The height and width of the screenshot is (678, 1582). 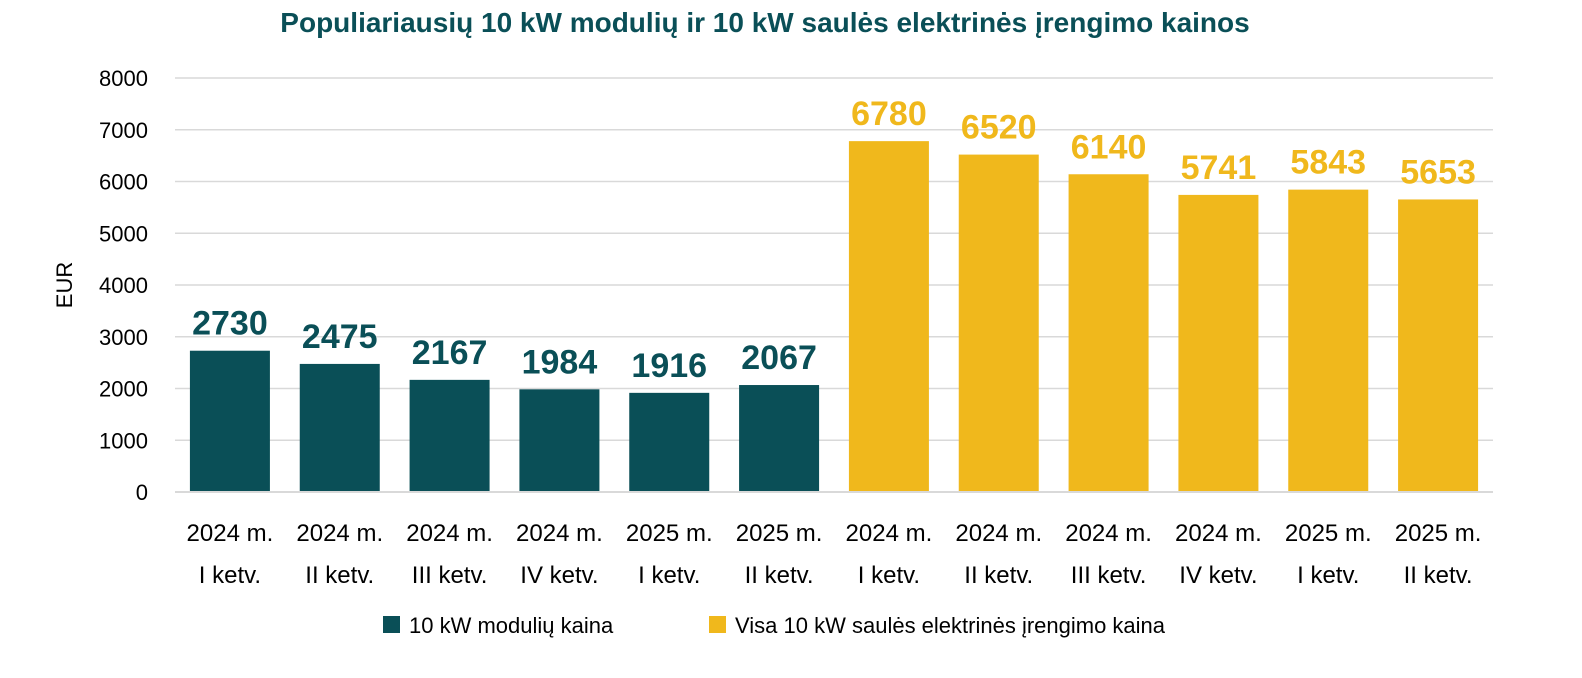 I want to click on y-tick-label: 2000, so click(x=123, y=389).